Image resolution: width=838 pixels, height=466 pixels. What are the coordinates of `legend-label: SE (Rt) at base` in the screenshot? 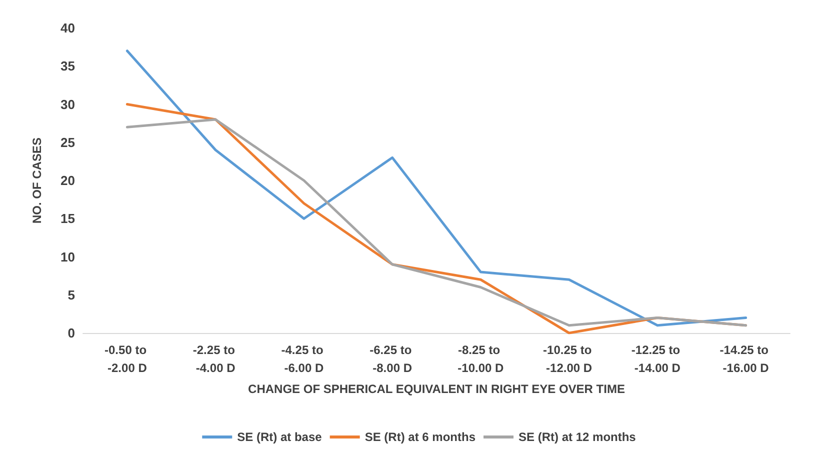 It's located at (279, 437).